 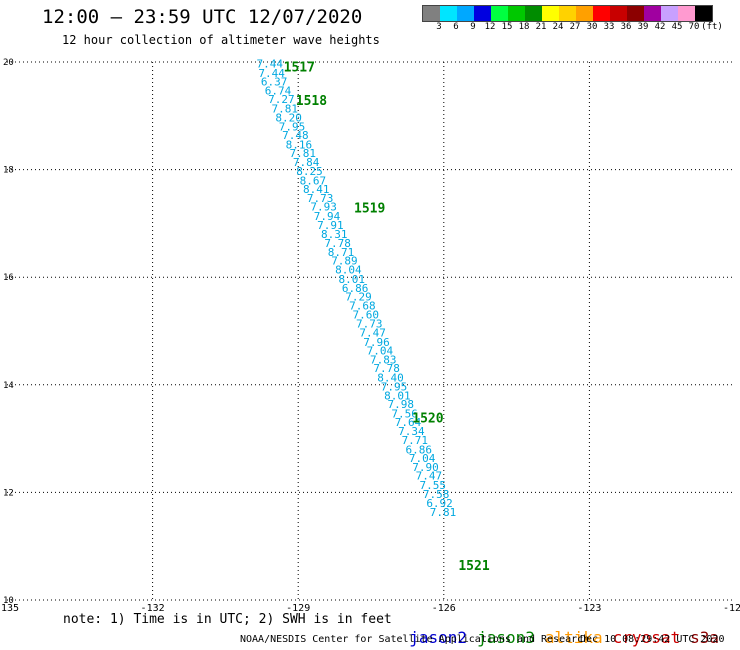 I want to click on wave-height-value: 7.56, so click(x=404, y=413).